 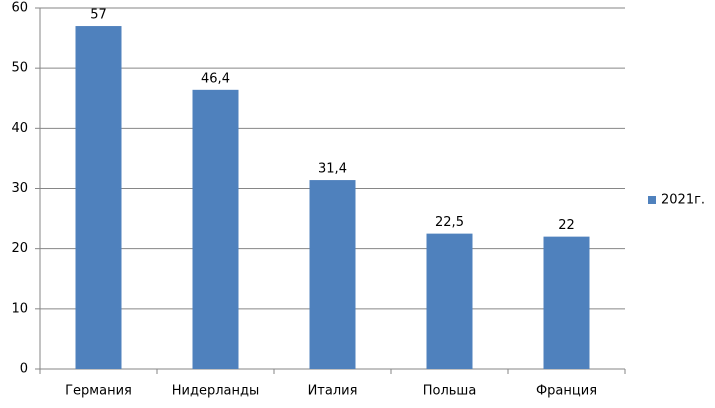 I want to click on x-tick-label: Италия, so click(x=333, y=391).